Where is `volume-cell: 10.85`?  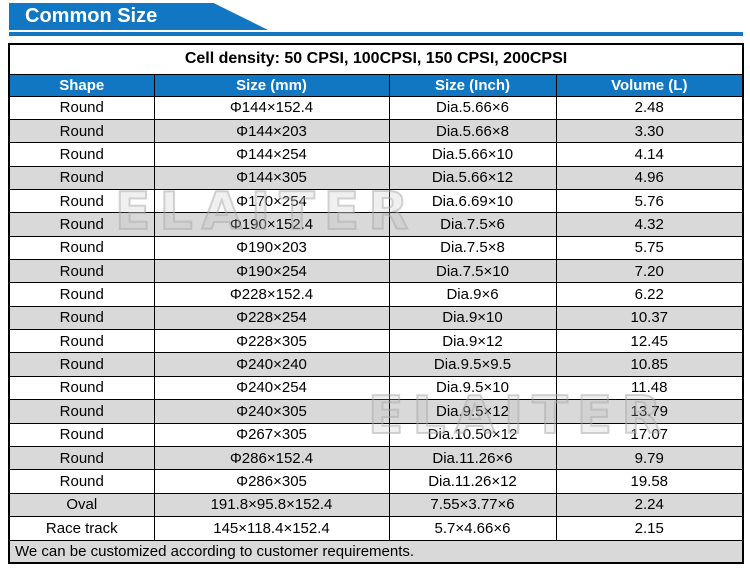
volume-cell: 10.85 is located at coordinates (649, 364).